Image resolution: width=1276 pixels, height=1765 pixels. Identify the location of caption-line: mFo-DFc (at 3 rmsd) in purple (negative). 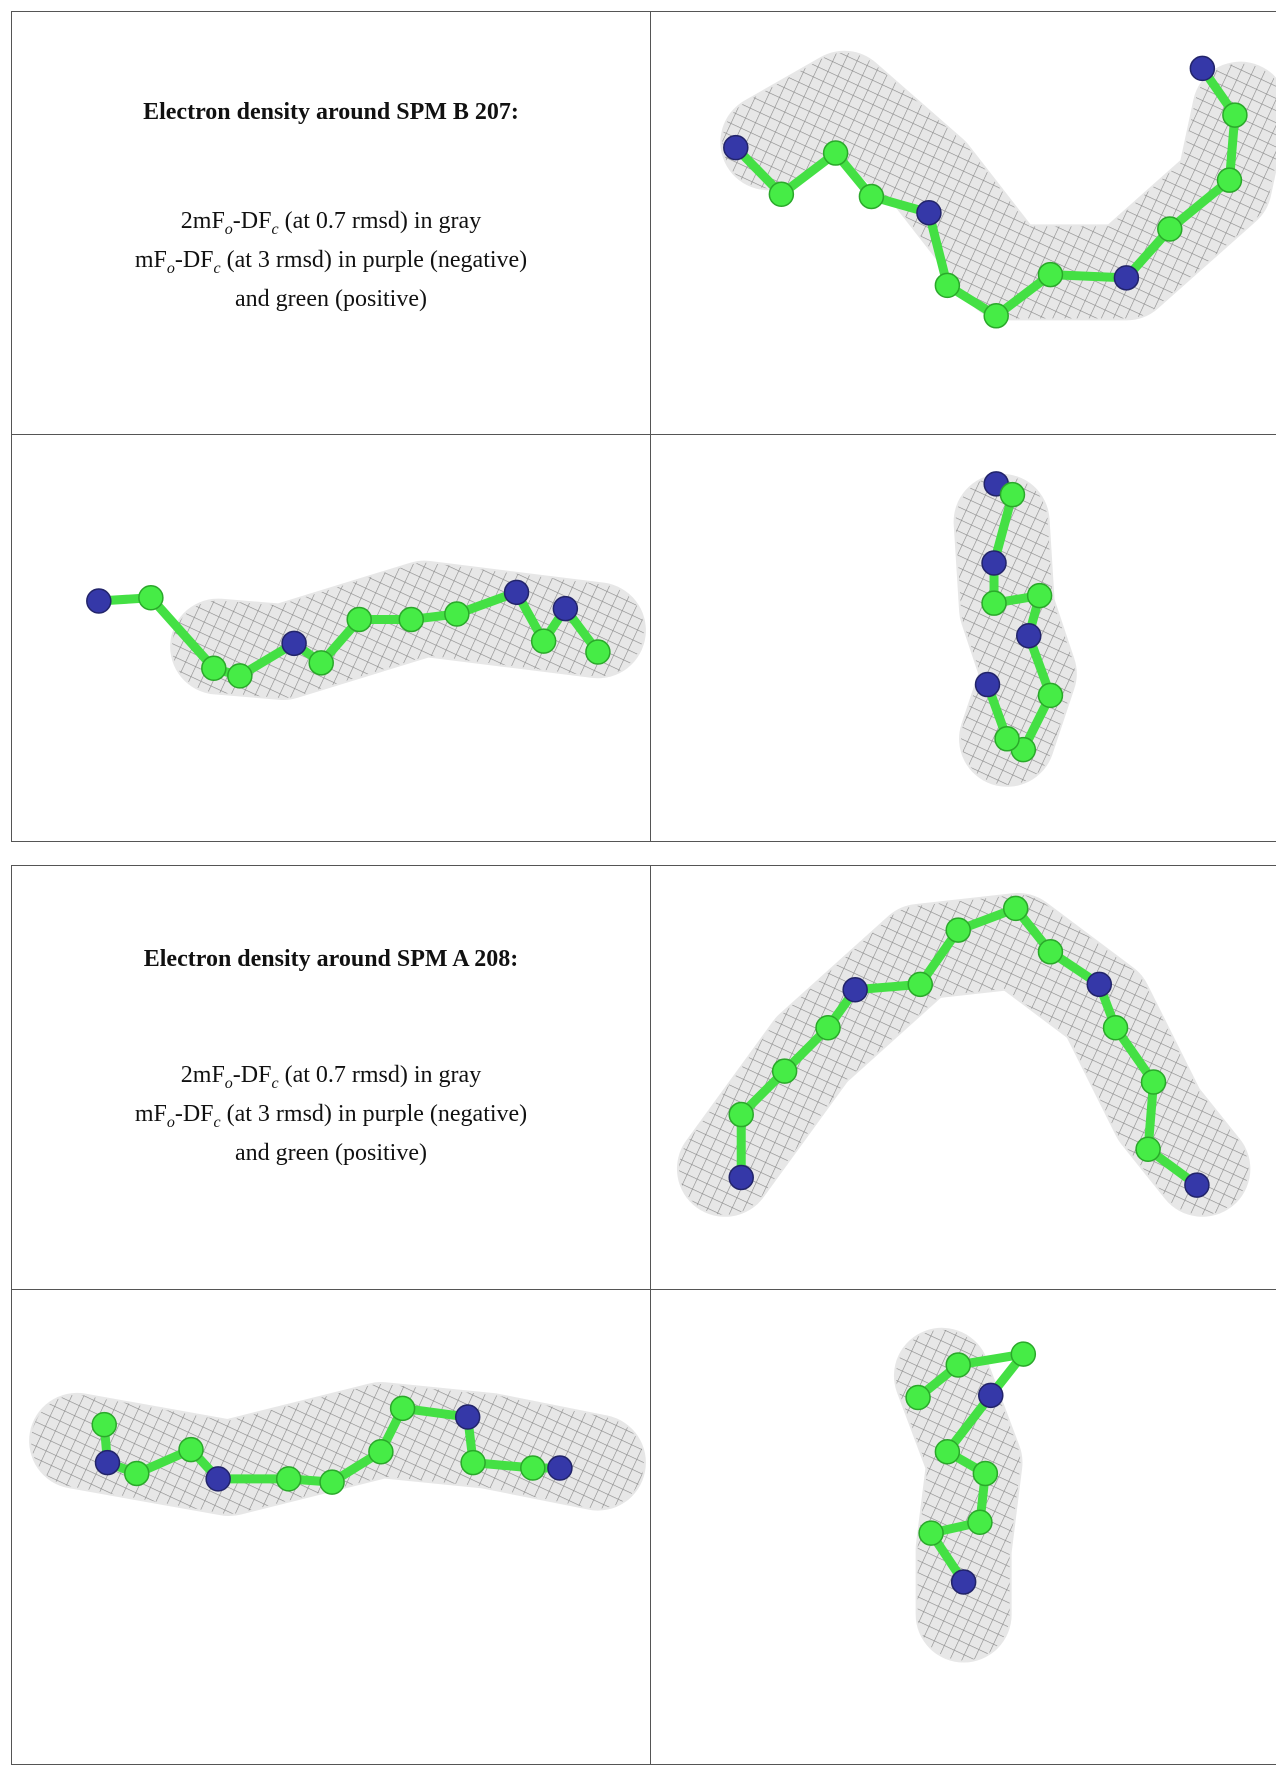
(331, 262).